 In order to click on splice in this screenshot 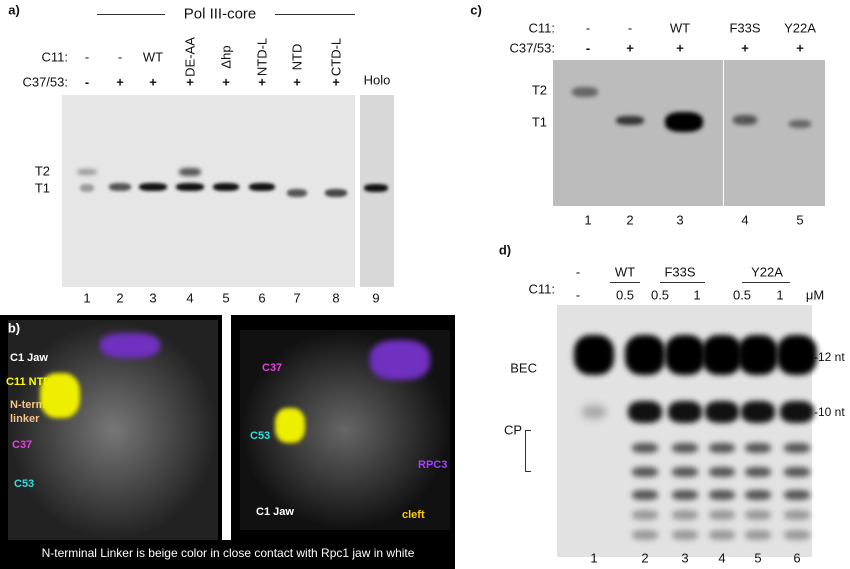, I will do `click(723, 133)`.